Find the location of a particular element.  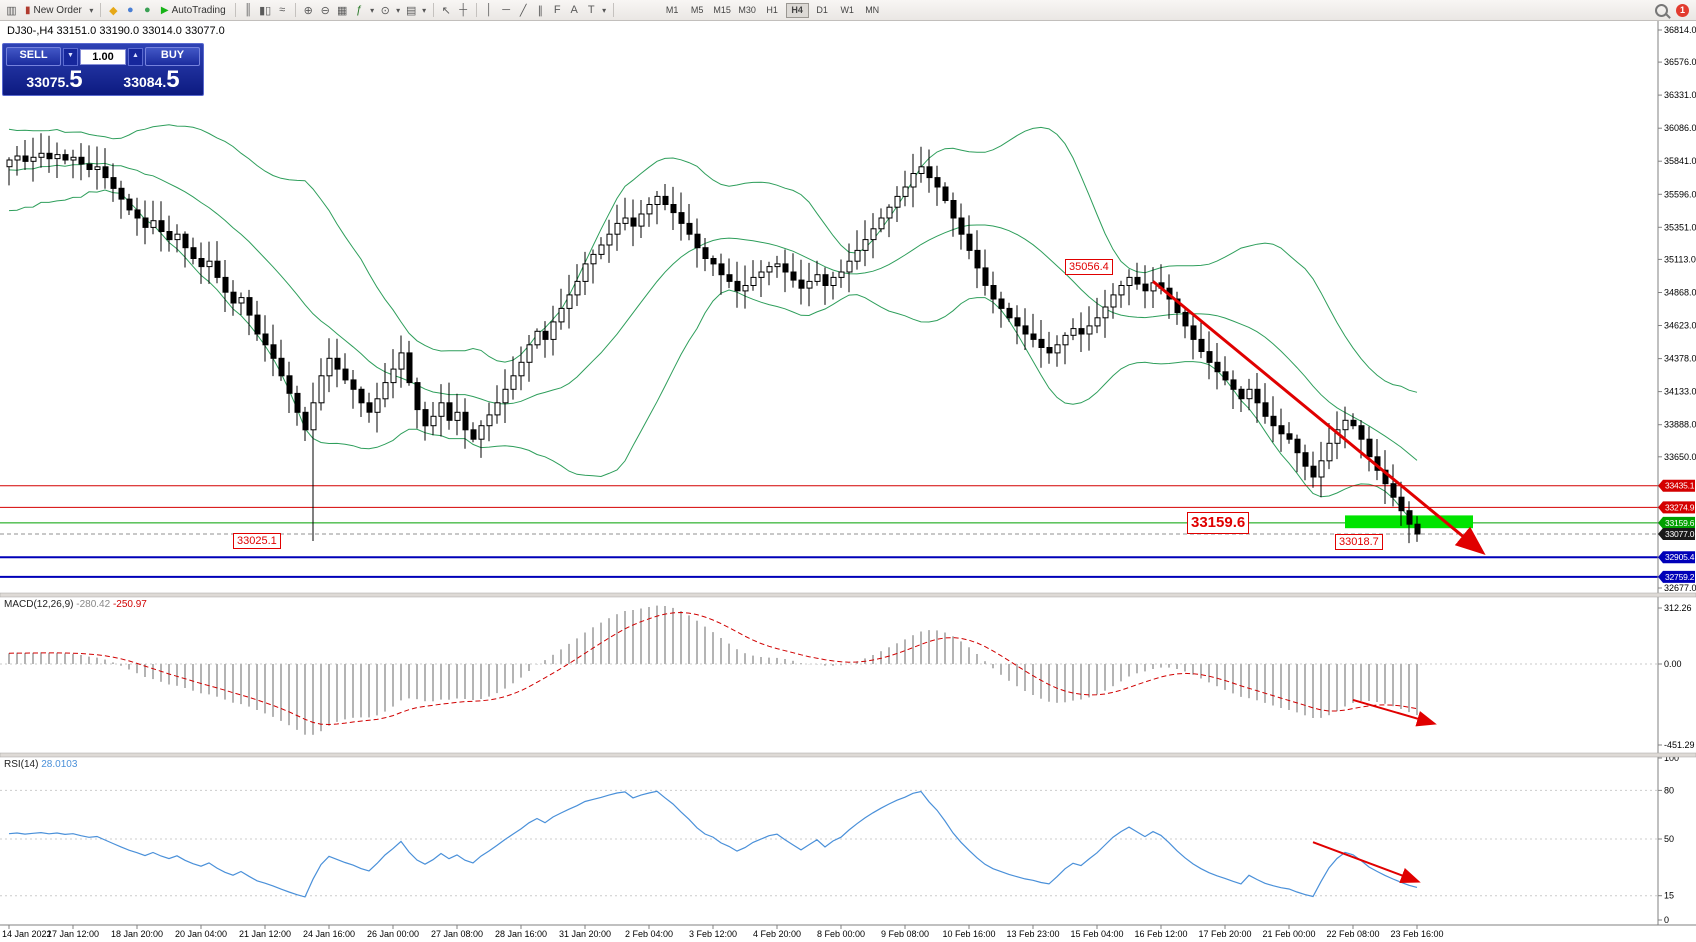

bar-chart-icon: ║ is located at coordinates (248, 10).